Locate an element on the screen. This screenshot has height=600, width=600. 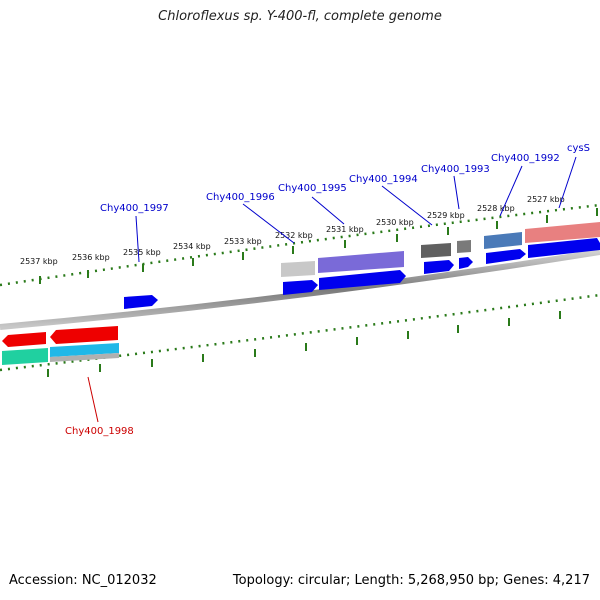
tick-label: 2534 kbp is located at coordinates (192, 246).